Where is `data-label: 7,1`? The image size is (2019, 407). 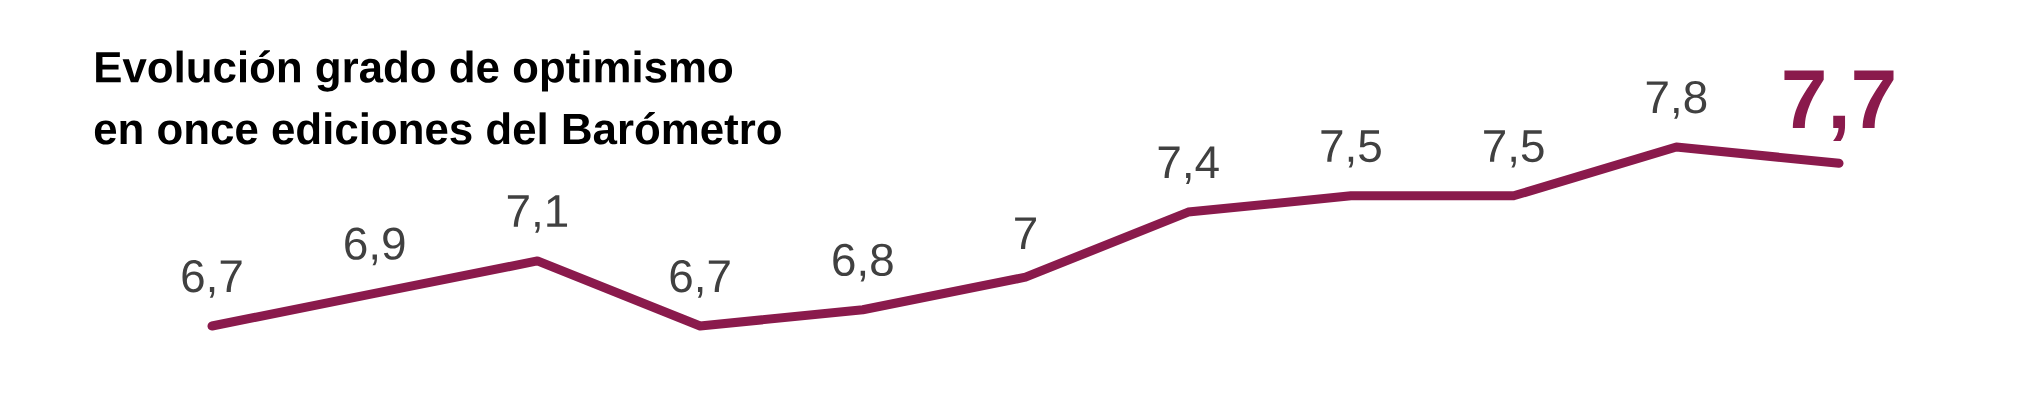
data-label: 7,1 is located at coordinates (537, 214).